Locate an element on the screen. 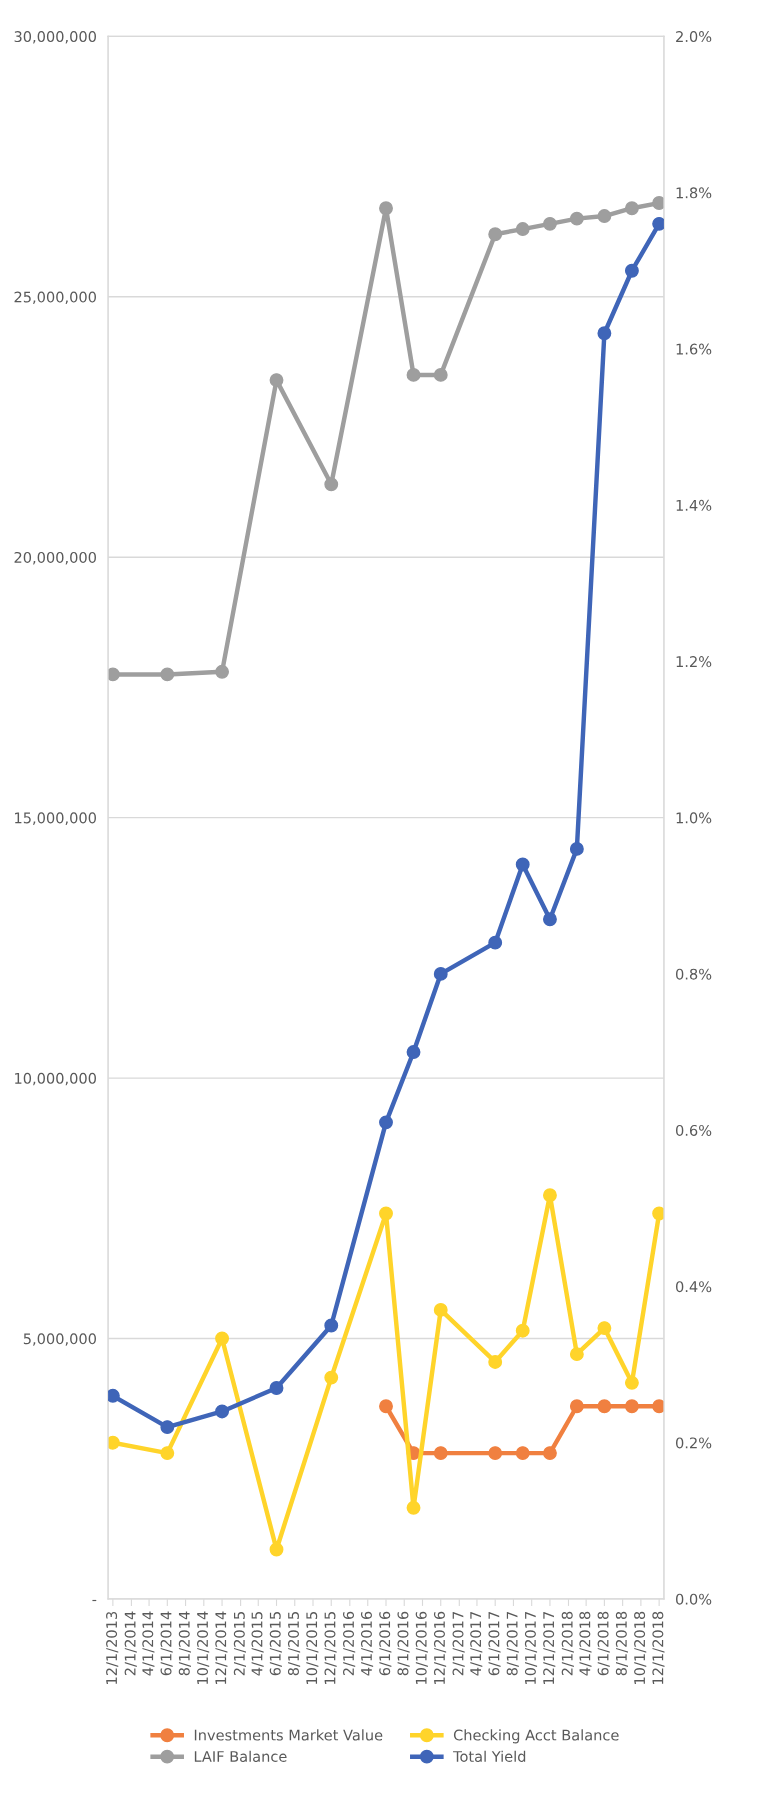 Image resolution: width=772 pixels, height=1817 pixels. x-tick-label: 6/1/2015 is located at coordinates (275, 1644).